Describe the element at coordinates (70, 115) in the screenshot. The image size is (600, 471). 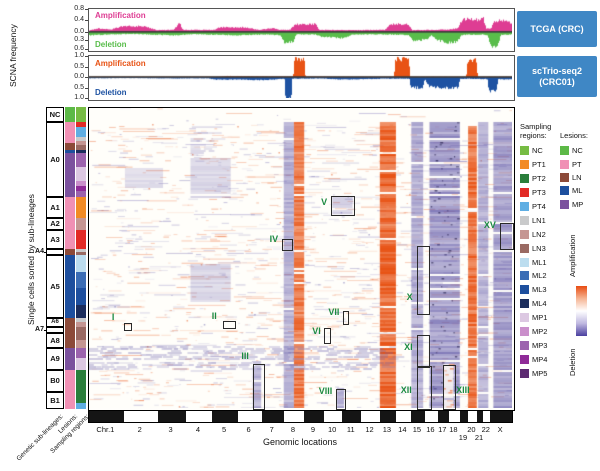
I see `lesion-seg-NC` at that location.